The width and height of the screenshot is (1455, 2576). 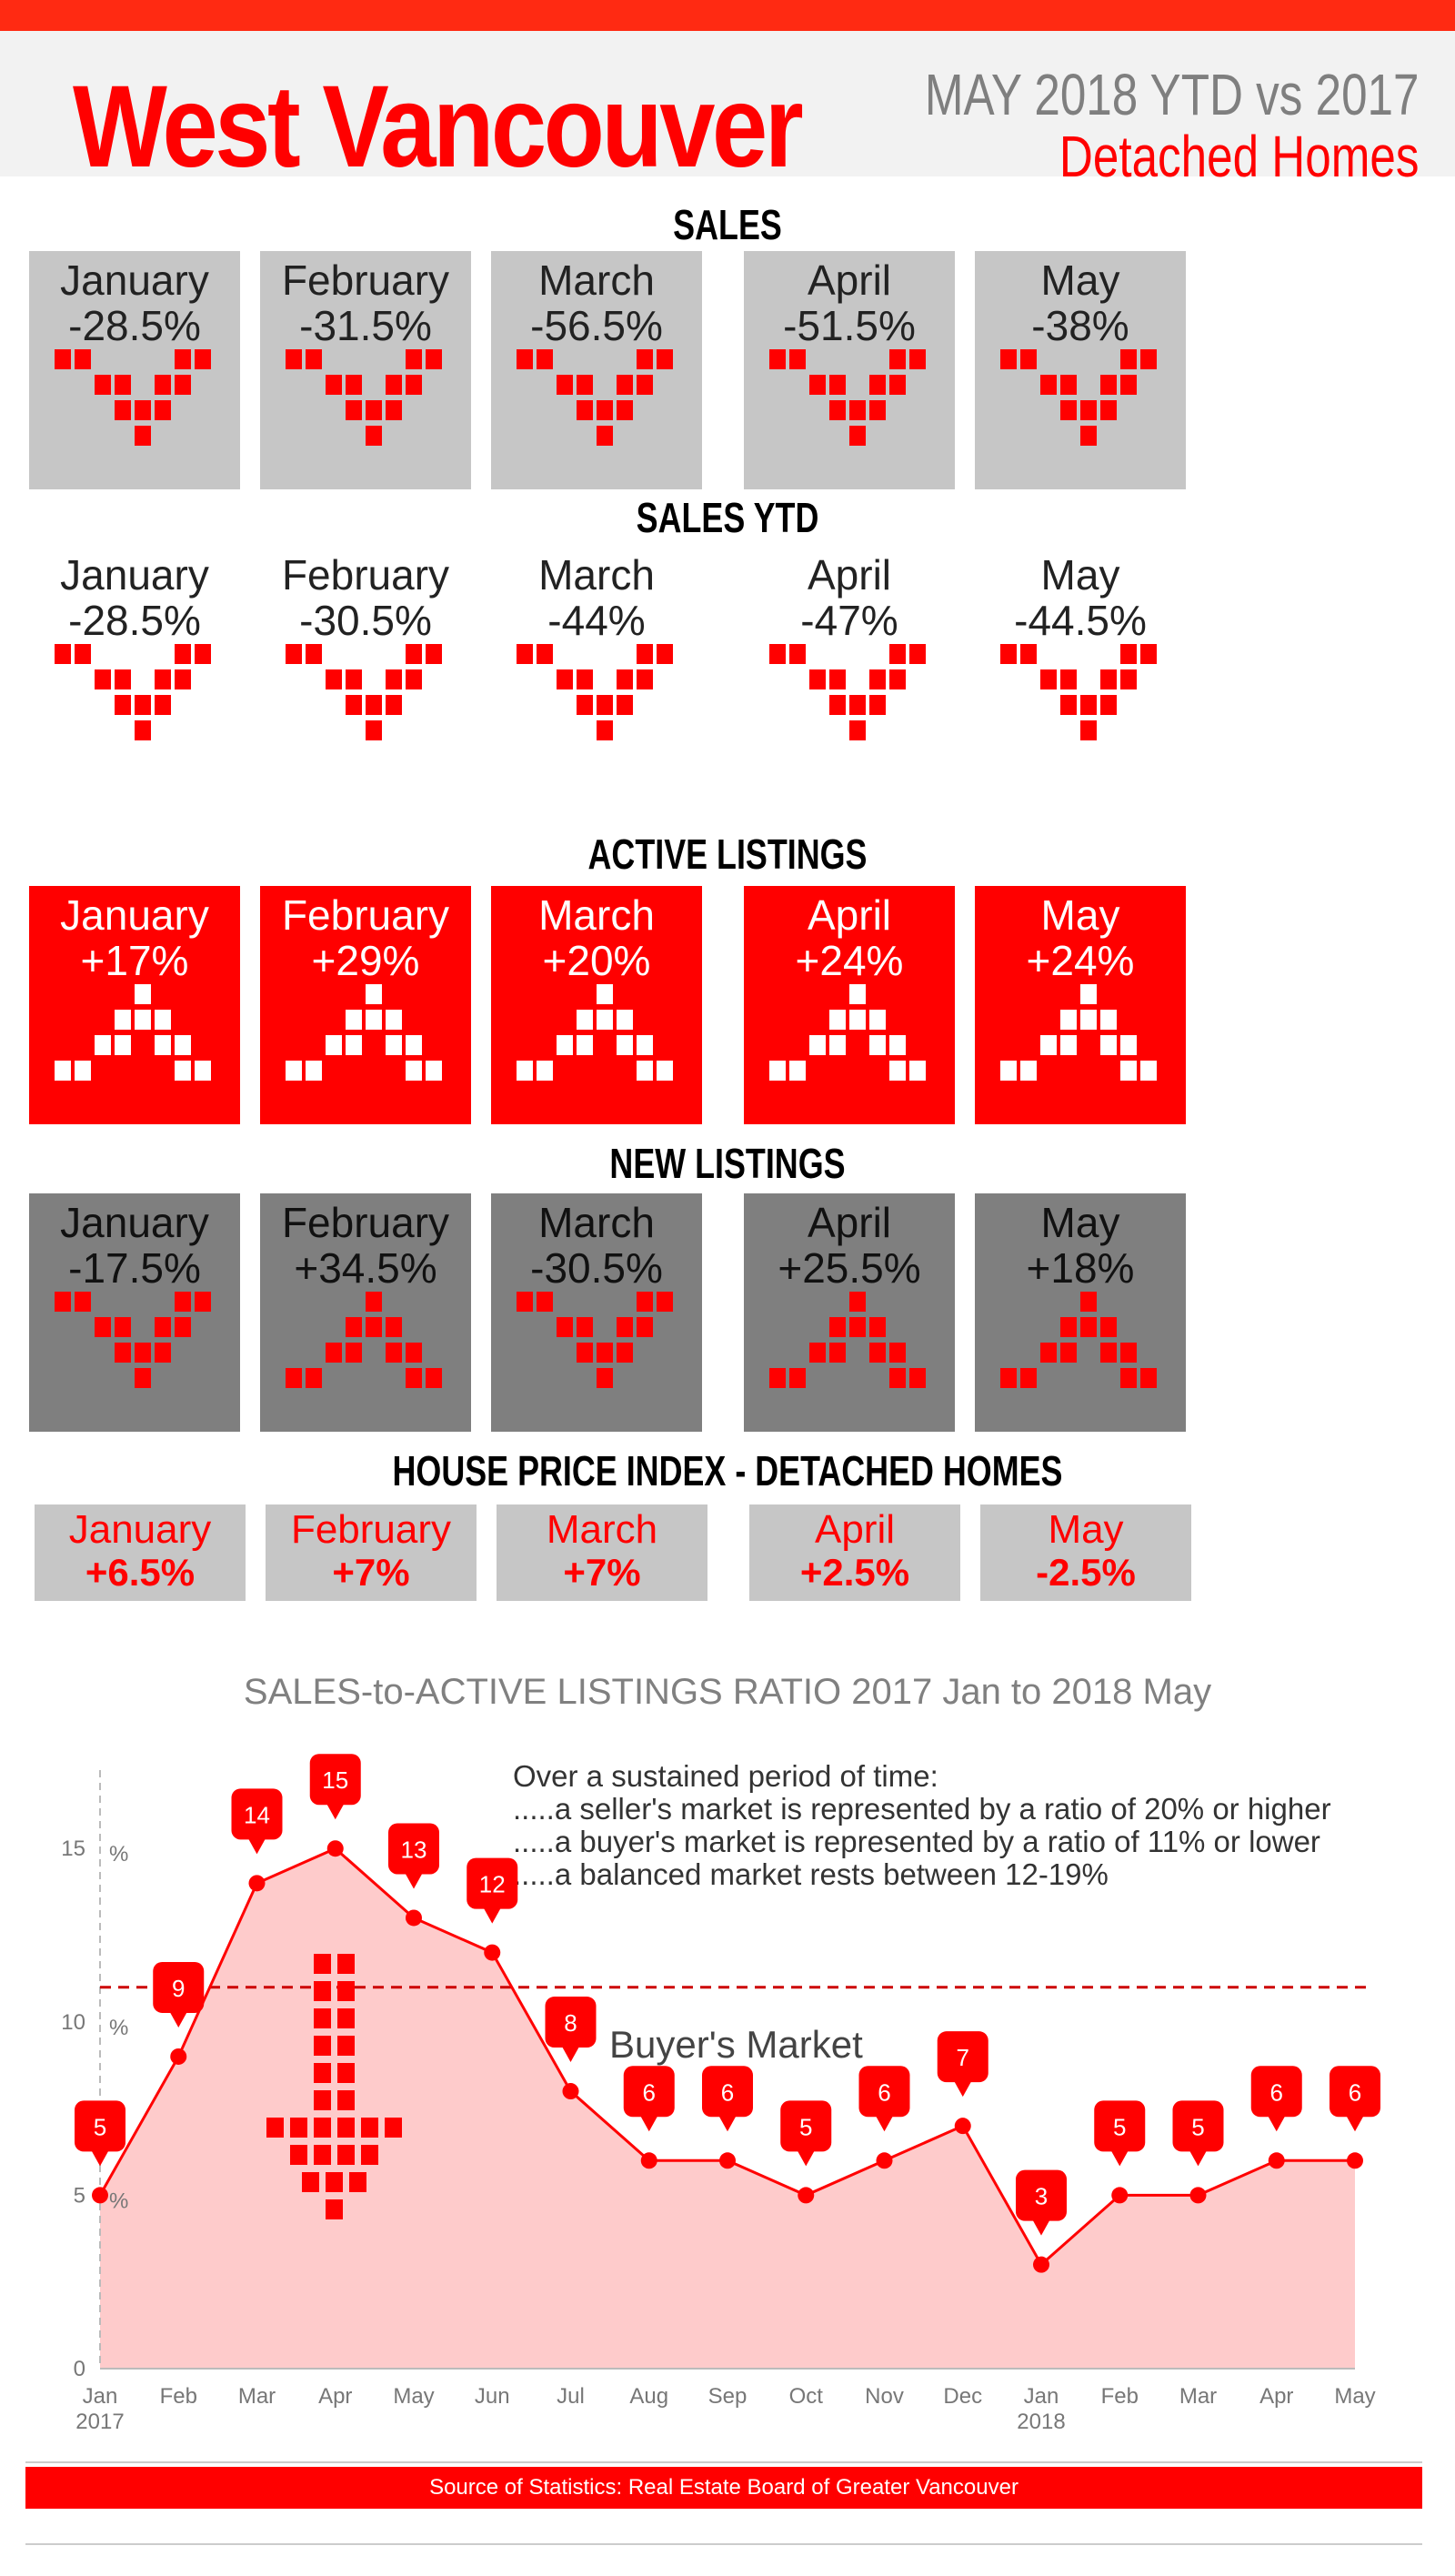 I want to click on hpi-value: +7%, so click(x=602, y=1572).